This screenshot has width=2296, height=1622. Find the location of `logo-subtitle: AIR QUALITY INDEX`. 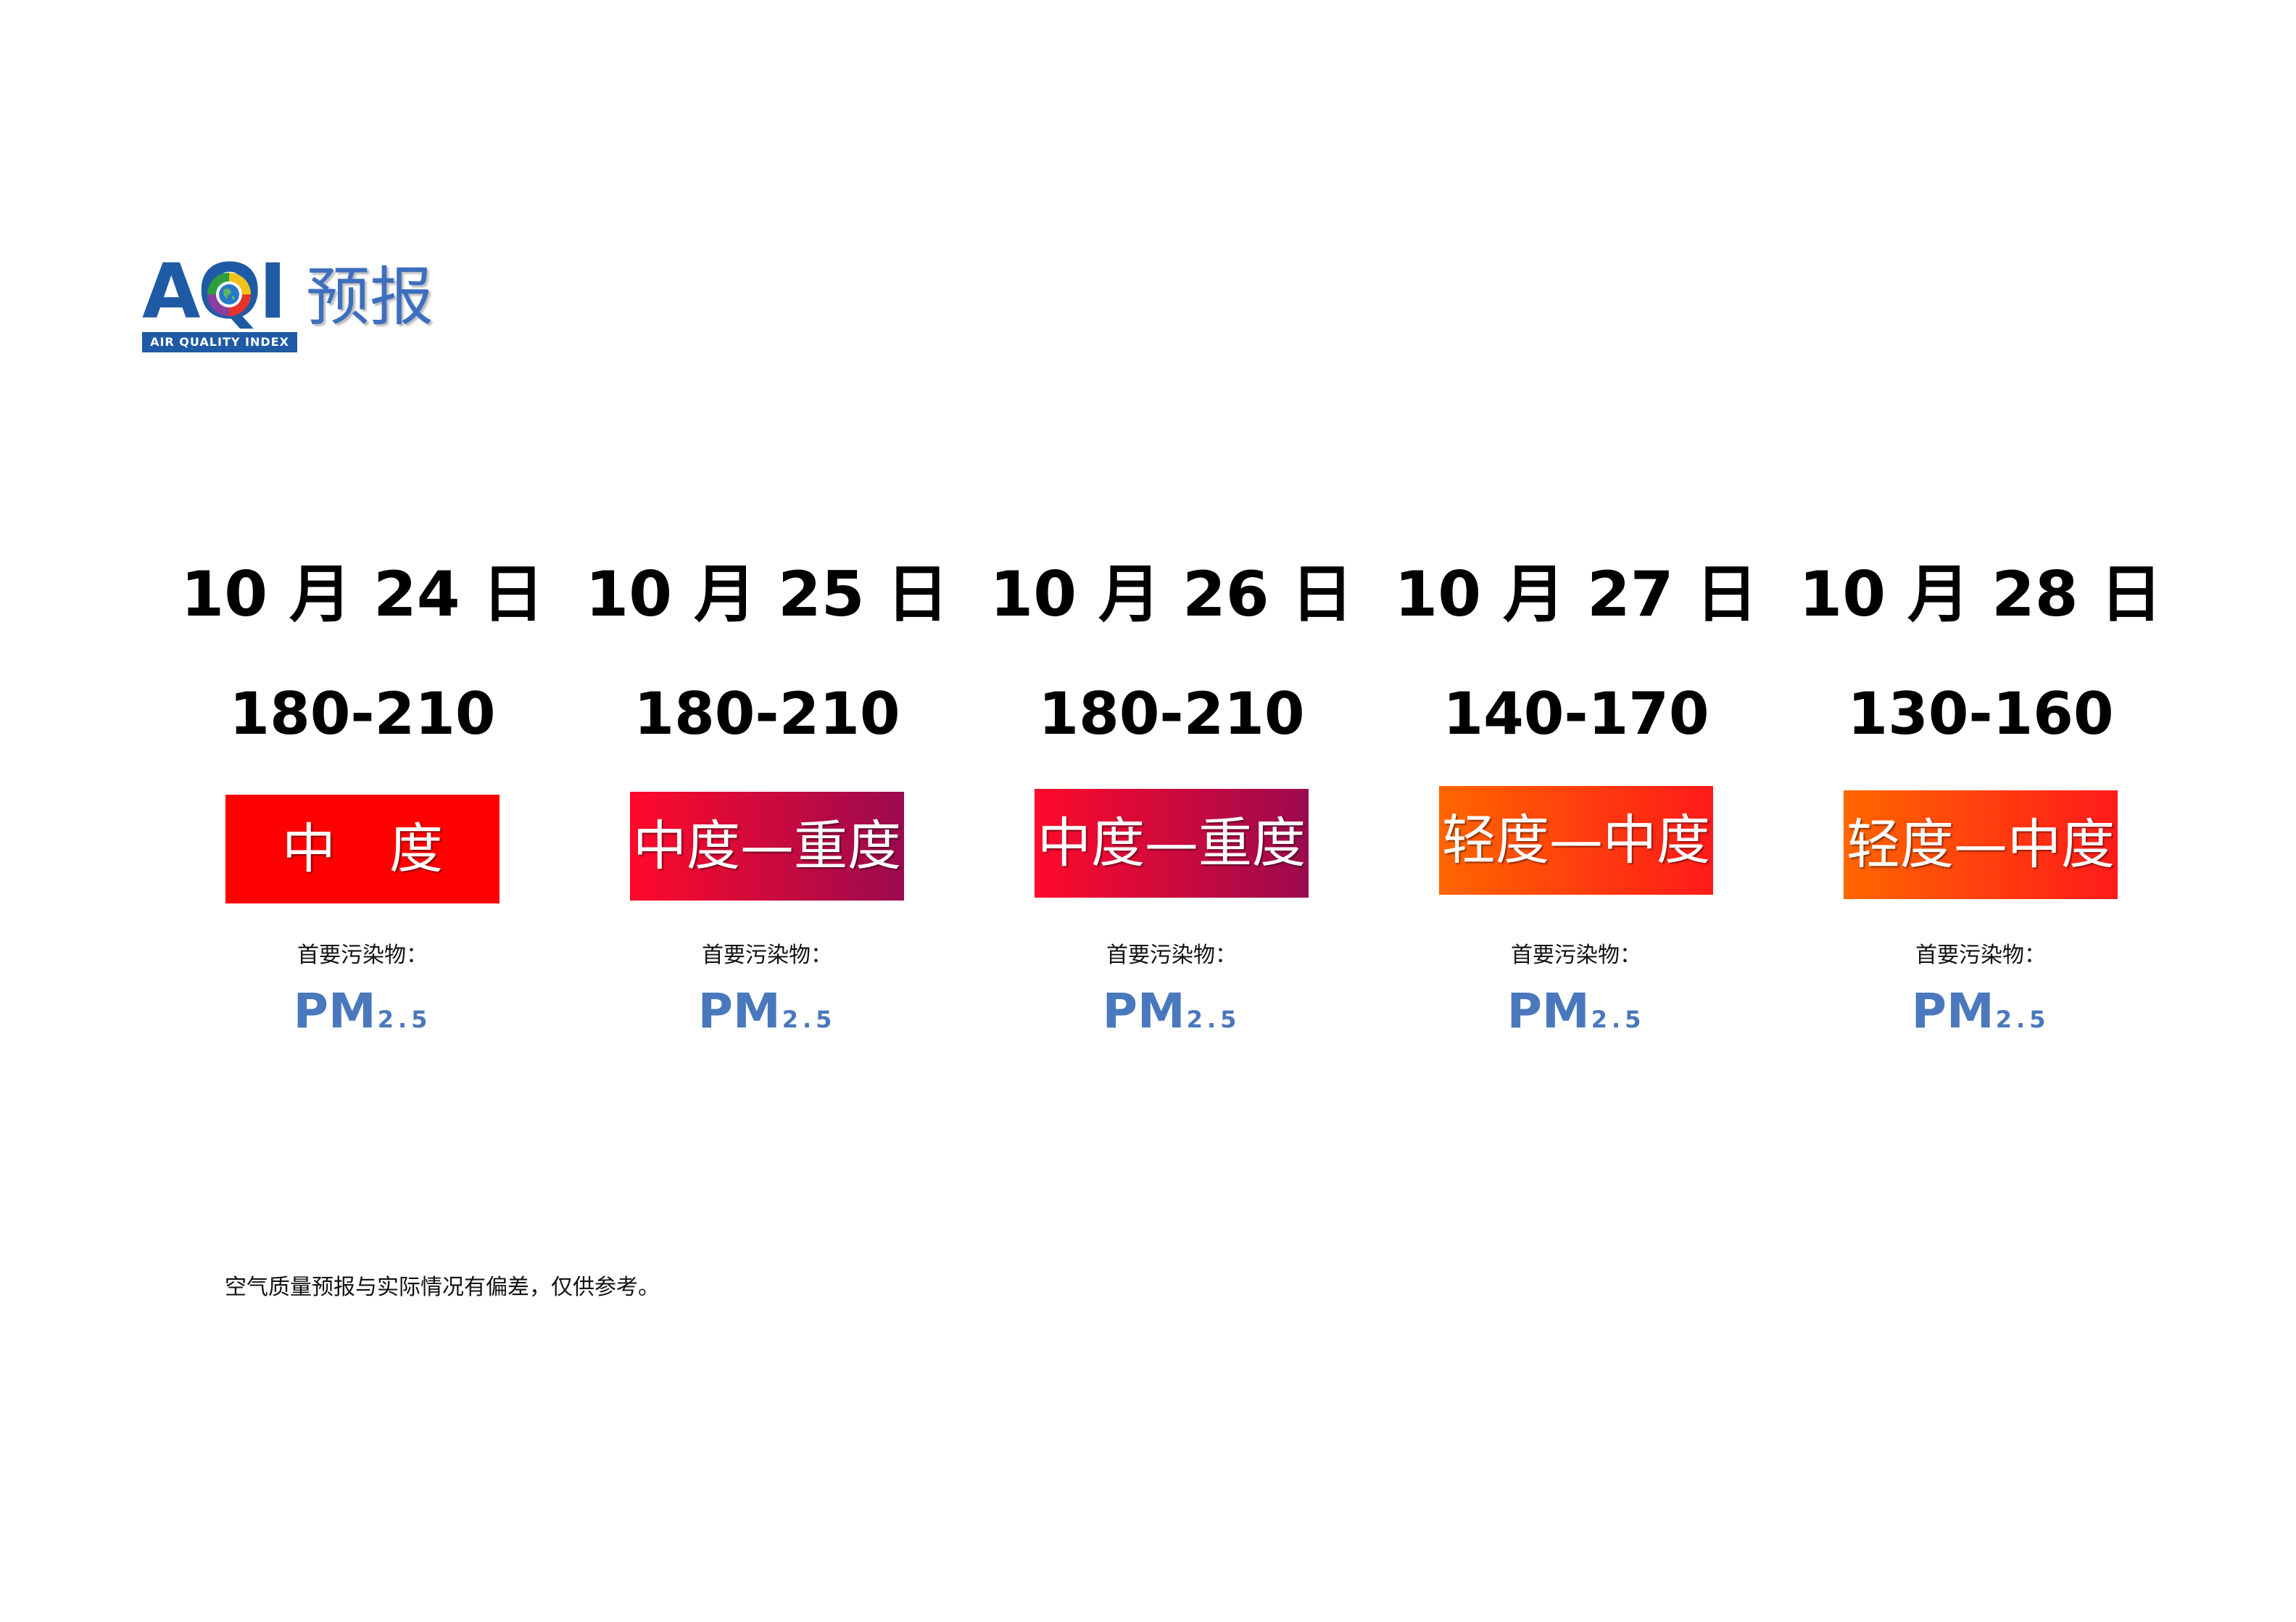

logo-subtitle: AIR QUALITY INDEX is located at coordinates (219, 342).